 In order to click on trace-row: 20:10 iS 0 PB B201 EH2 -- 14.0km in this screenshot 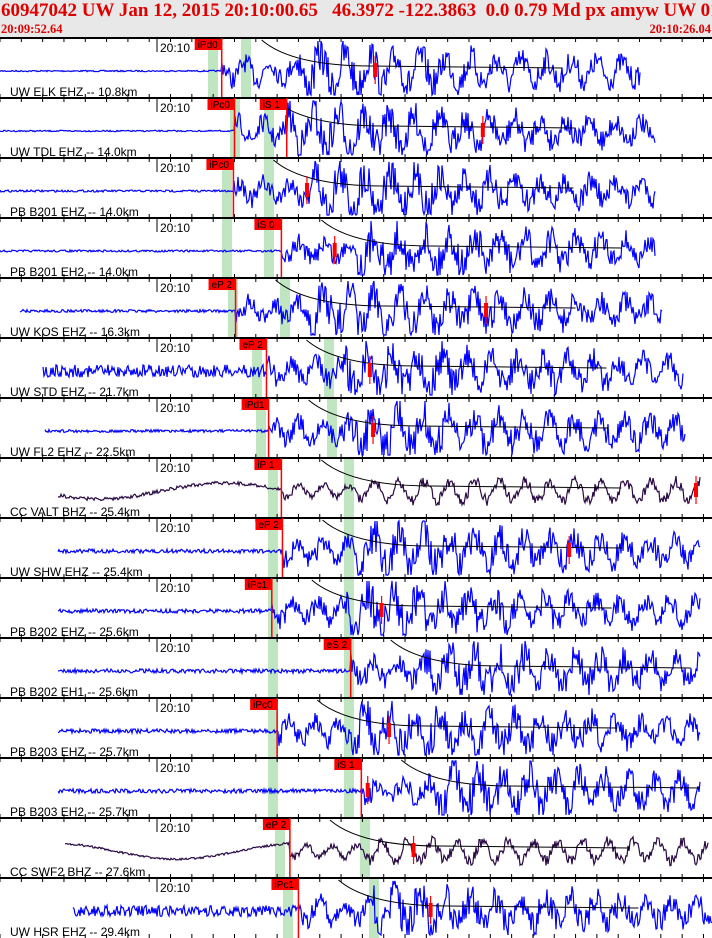, I will do `click(356, 248)`.